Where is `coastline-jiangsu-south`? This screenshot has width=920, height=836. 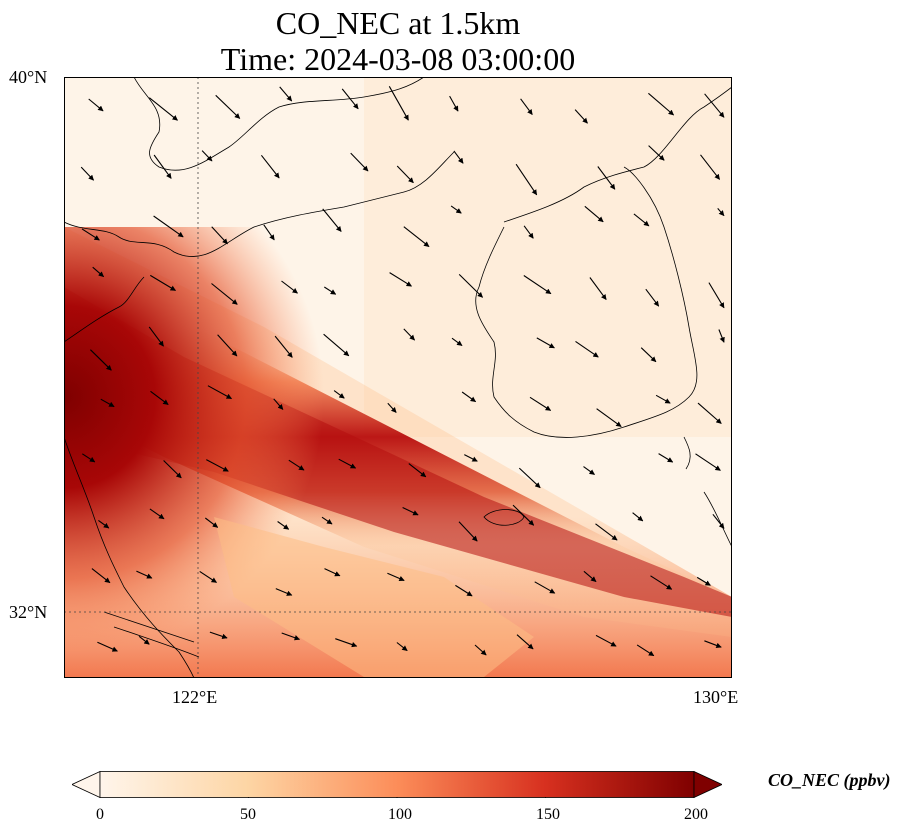
coastline-jiangsu-south is located at coordinates (129, 557).